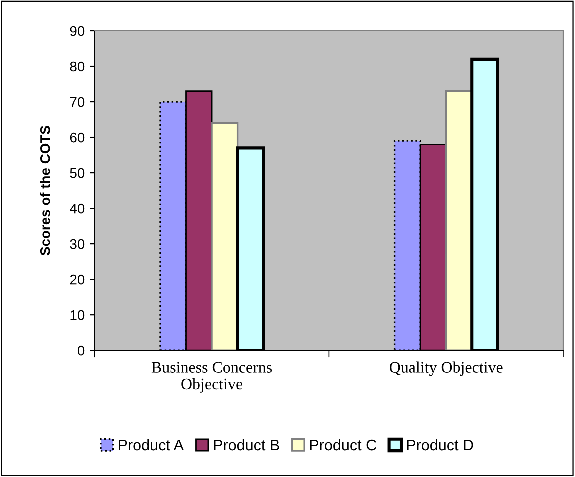  What do you see at coordinates (343, 445) in the screenshot?
I see `legend-label: Product C` at bounding box center [343, 445].